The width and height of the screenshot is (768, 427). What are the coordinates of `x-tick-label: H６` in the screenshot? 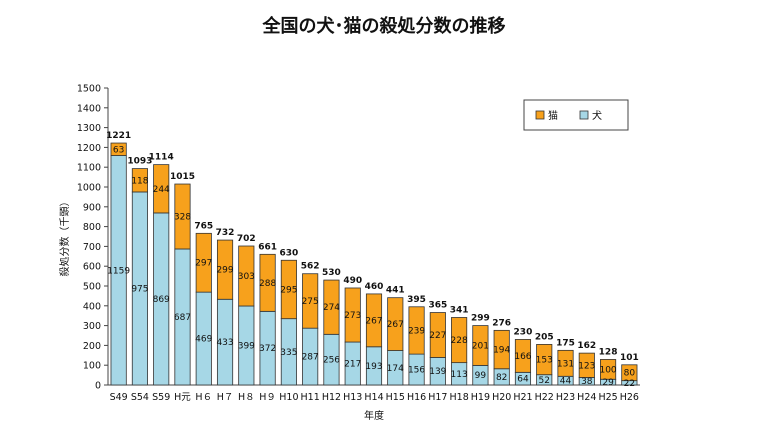 It's located at (203, 397).